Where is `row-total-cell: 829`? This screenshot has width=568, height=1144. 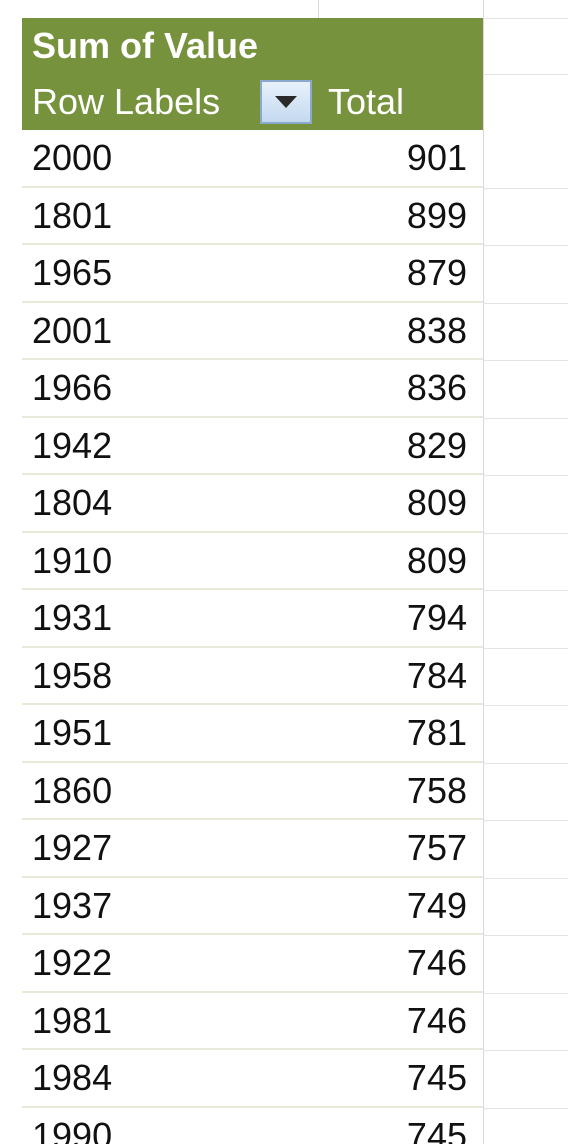 row-total-cell: 829 is located at coordinates (436, 445).